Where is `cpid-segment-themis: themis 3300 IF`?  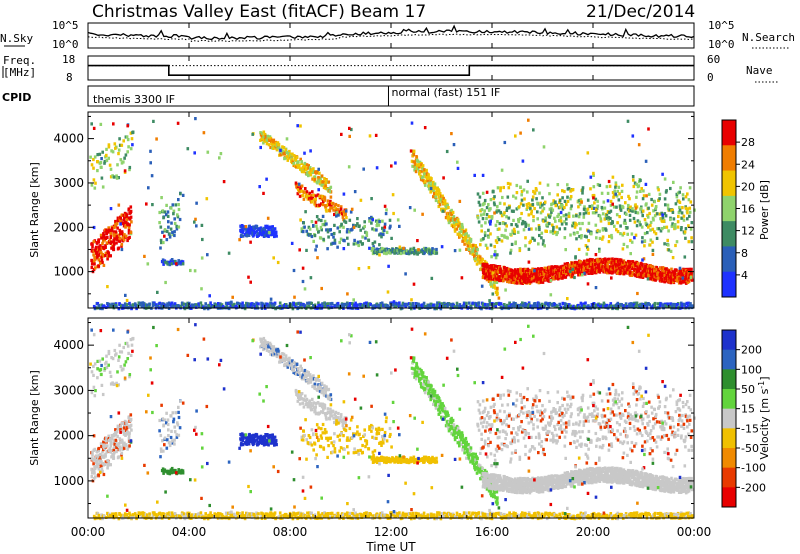 cpid-segment-themis: themis 3300 IF is located at coordinates (134, 99).